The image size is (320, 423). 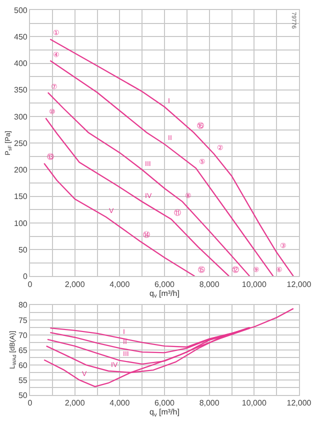 I want to click on y-tick-label: 400, so click(x=21, y=63).